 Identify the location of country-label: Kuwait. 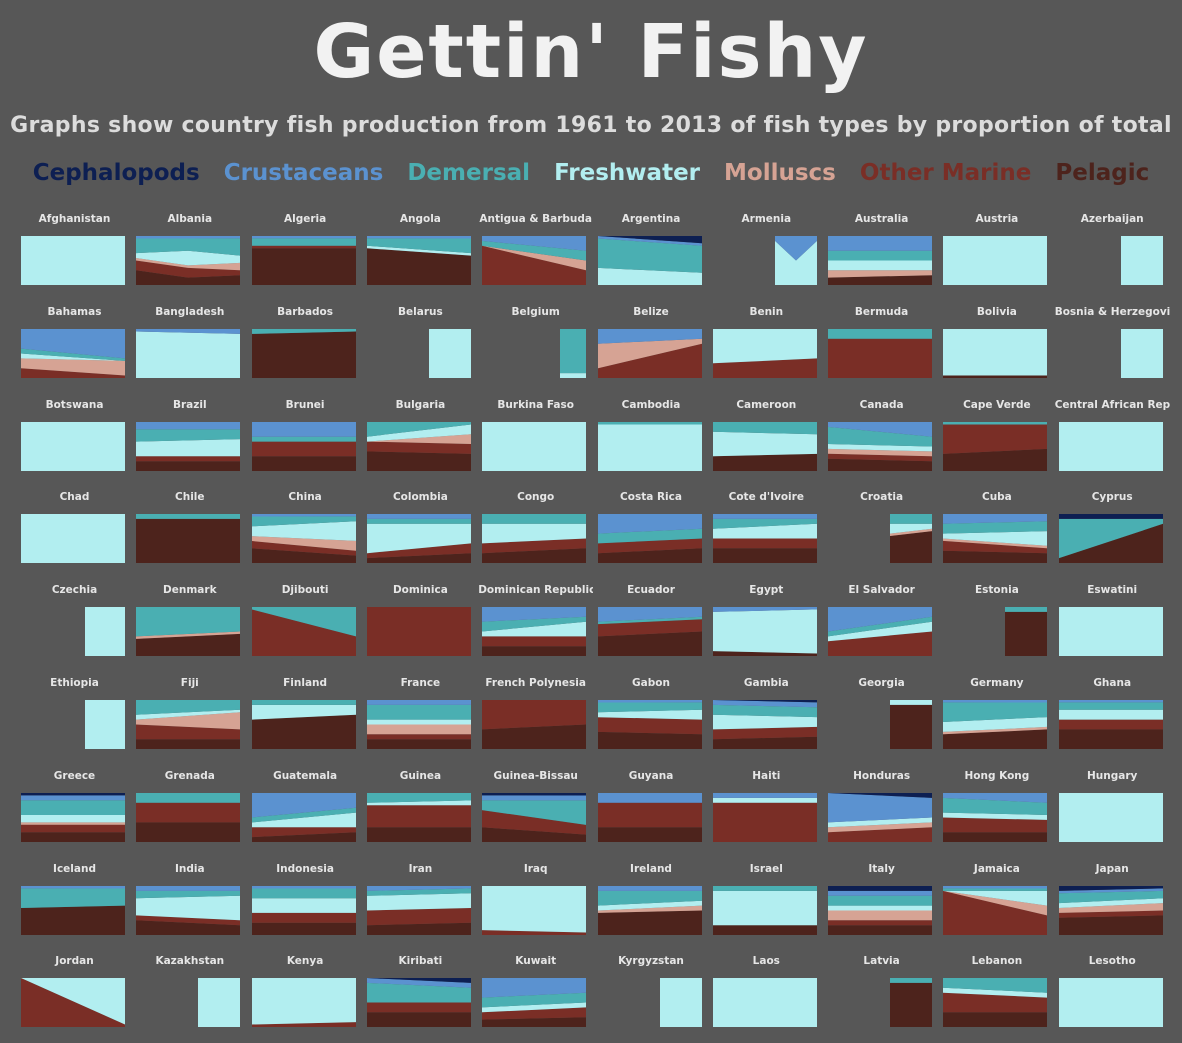
(536, 961).